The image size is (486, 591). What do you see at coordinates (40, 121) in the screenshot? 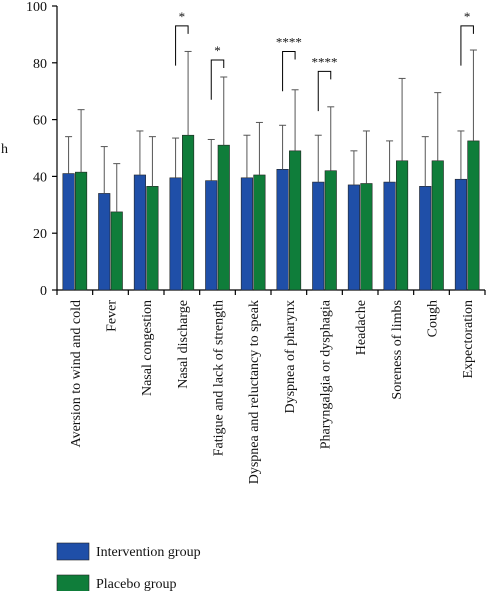
I see `y-tick-label: 60` at bounding box center [40, 121].